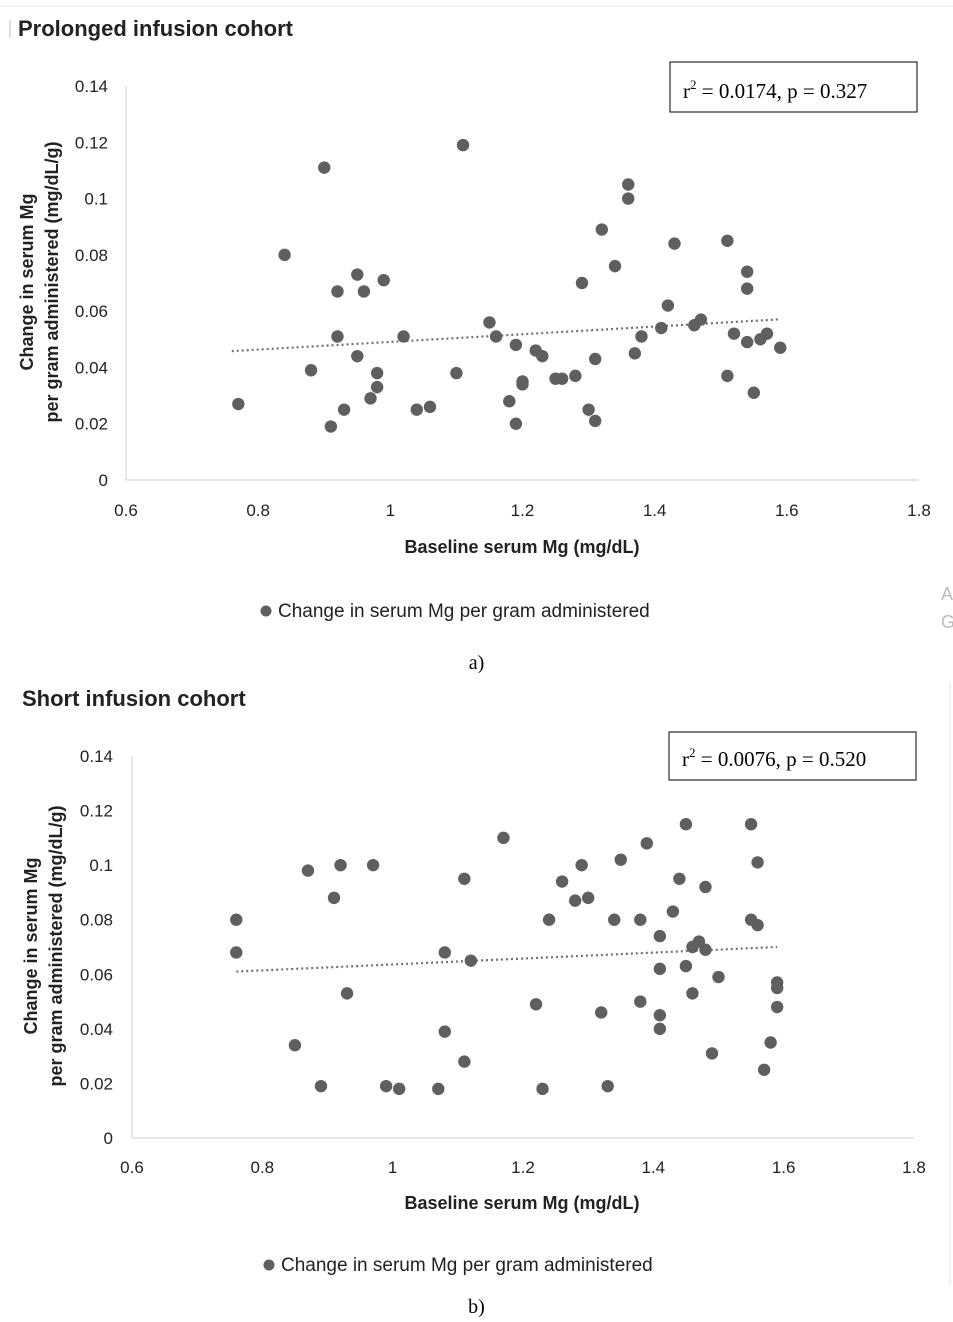  Describe the element at coordinates (269, 1265) in the screenshot. I see `legend-marker` at that location.